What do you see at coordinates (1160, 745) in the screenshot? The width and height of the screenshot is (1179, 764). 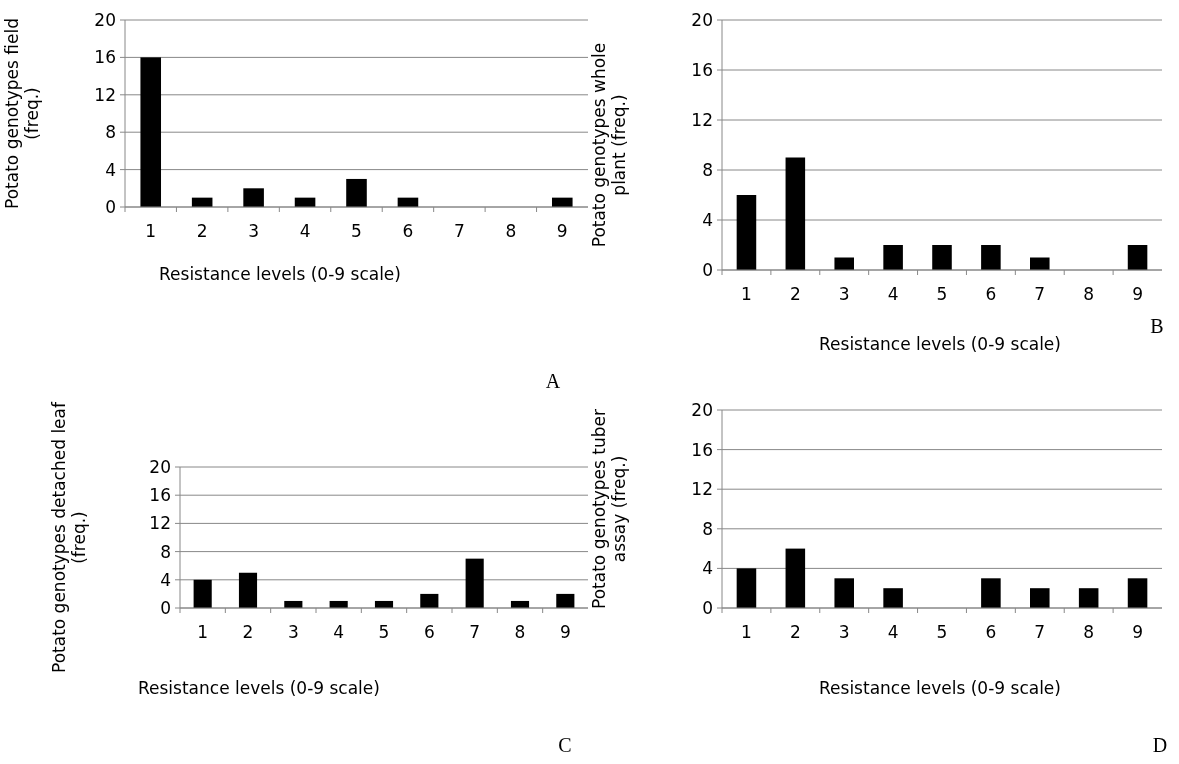 I see `text: D` at bounding box center [1160, 745].